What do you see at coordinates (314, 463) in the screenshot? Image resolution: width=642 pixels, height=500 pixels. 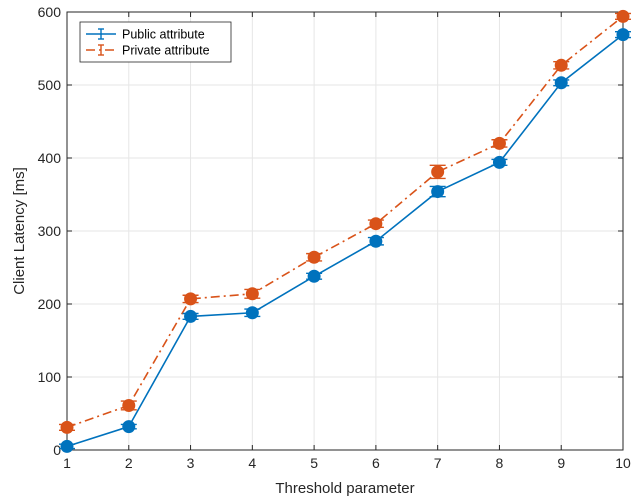 I see `x-tick-label: 5` at bounding box center [314, 463].